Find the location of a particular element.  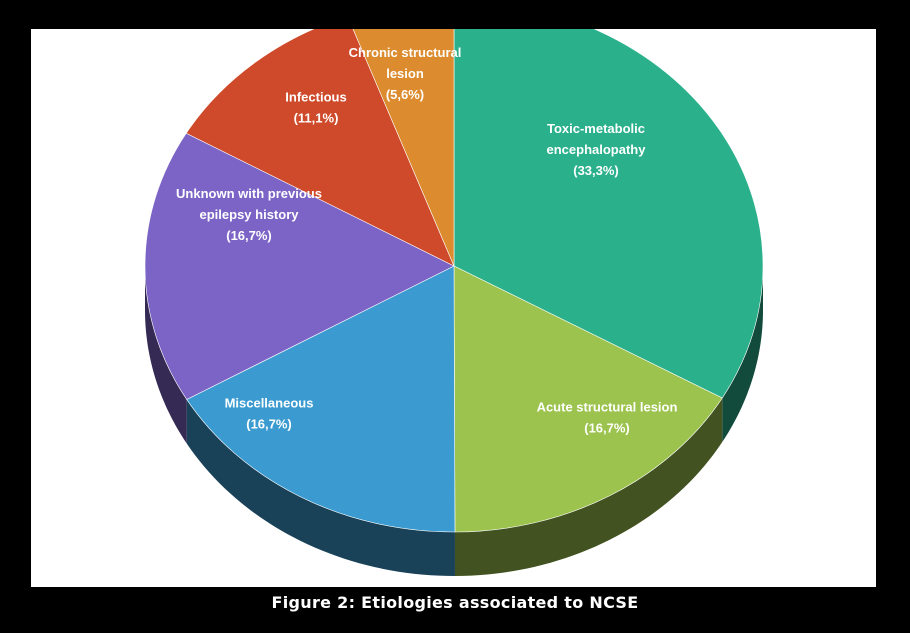

slice-label-line: Infectious is located at coordinates (315, 97).